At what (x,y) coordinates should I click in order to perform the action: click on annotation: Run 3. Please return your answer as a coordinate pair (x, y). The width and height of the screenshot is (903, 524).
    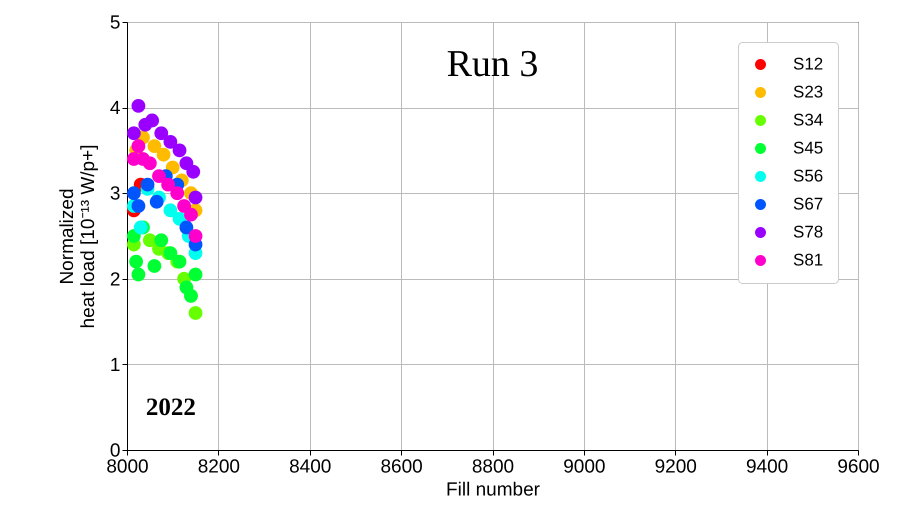
    Looking at the image, I should click on (492, 63).